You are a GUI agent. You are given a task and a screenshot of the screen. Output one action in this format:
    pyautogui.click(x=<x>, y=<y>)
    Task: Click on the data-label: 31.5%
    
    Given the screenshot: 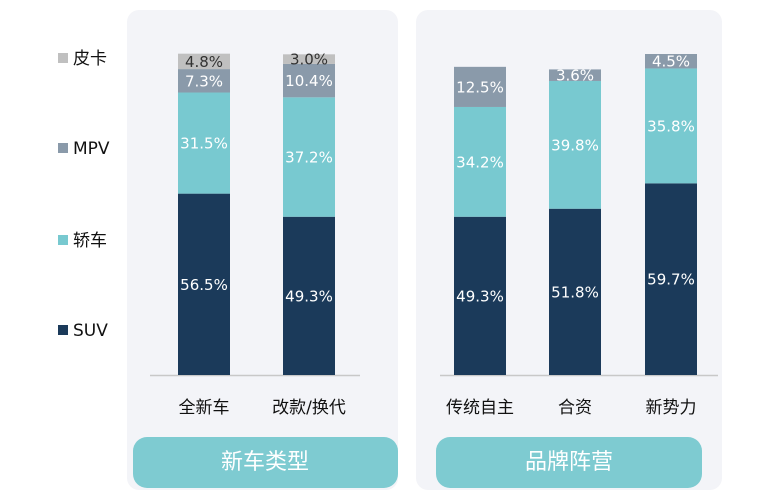 What is the action you would take?
    pyautogui.click(x=204, y=144)
    